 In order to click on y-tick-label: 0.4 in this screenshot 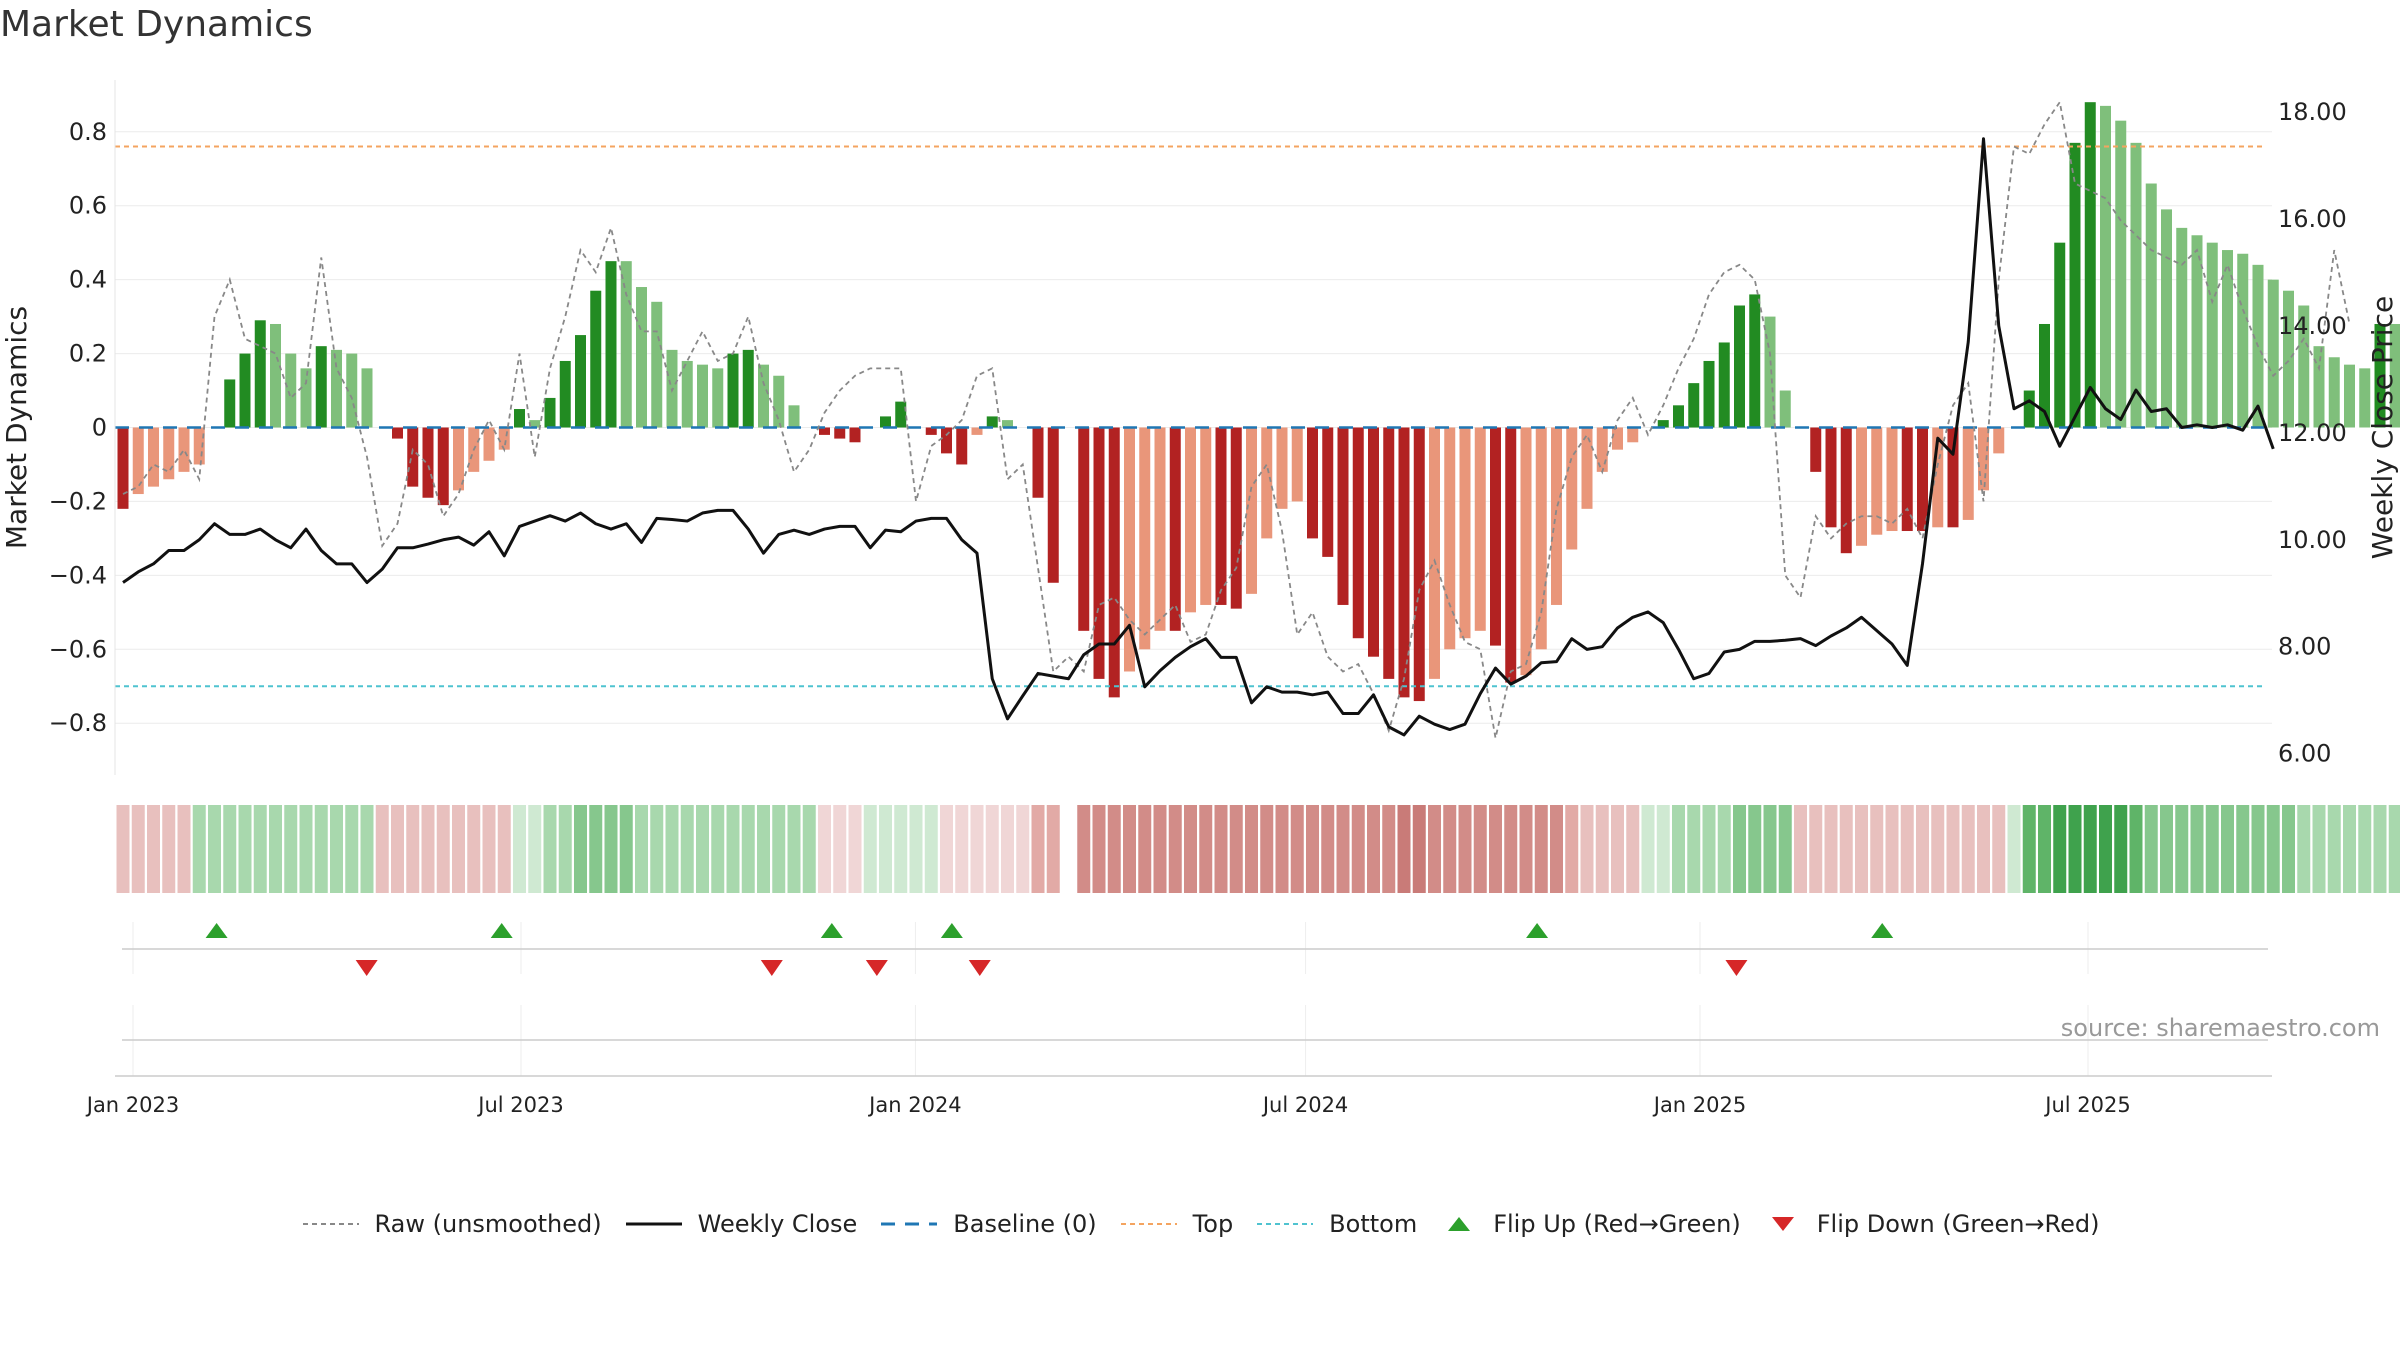, I will do `click(88, 280)`.